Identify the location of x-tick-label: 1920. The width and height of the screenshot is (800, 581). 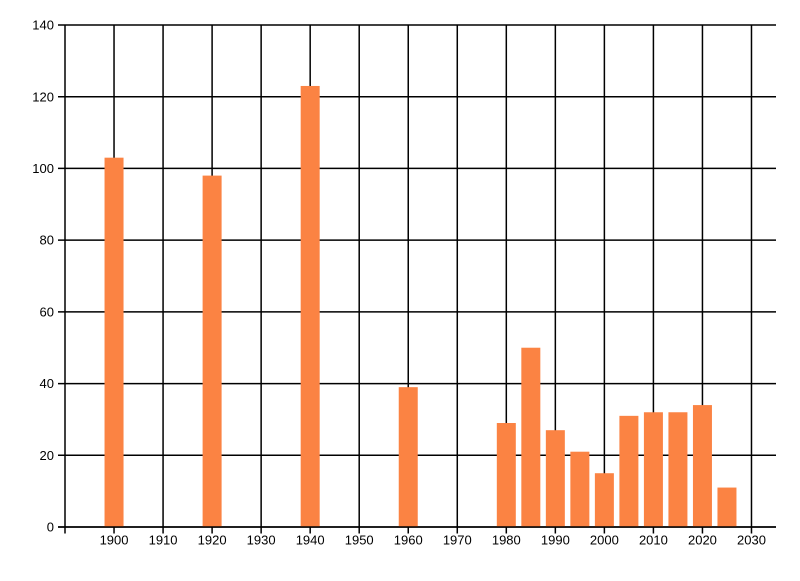
(212, 540).